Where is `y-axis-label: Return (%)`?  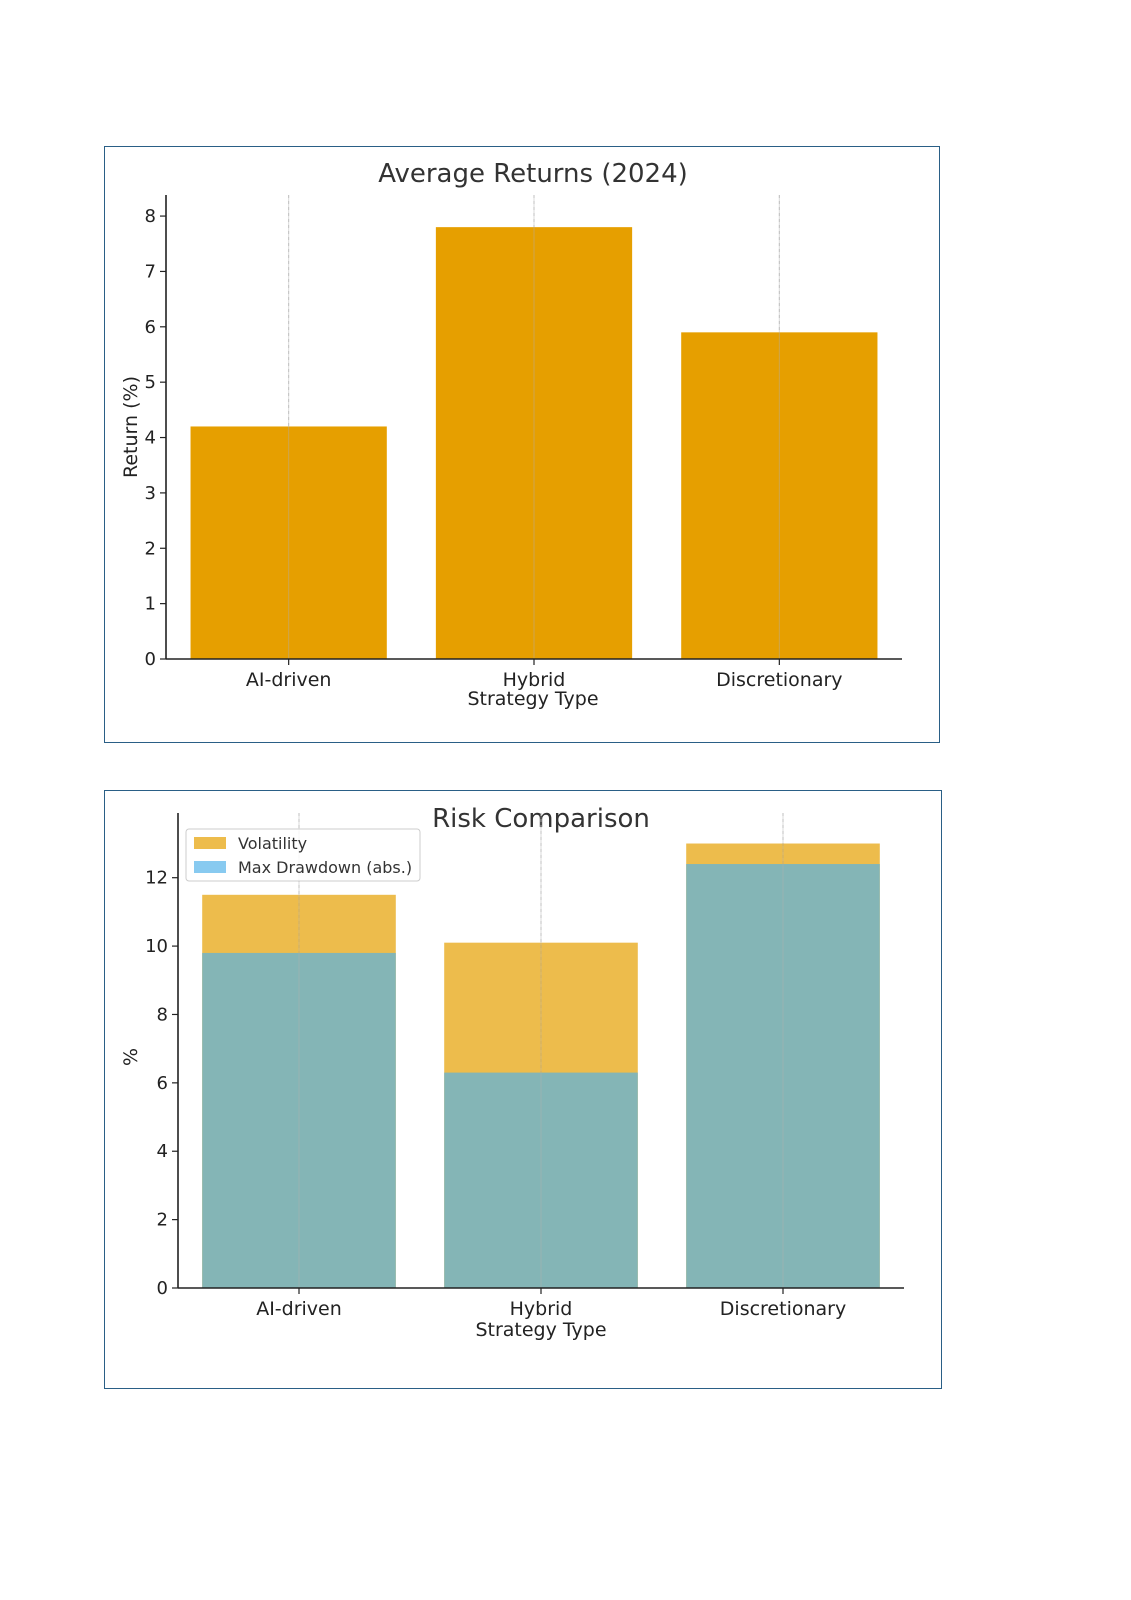
y-axis-label: Return (%) is located at coordinates (131, 427).